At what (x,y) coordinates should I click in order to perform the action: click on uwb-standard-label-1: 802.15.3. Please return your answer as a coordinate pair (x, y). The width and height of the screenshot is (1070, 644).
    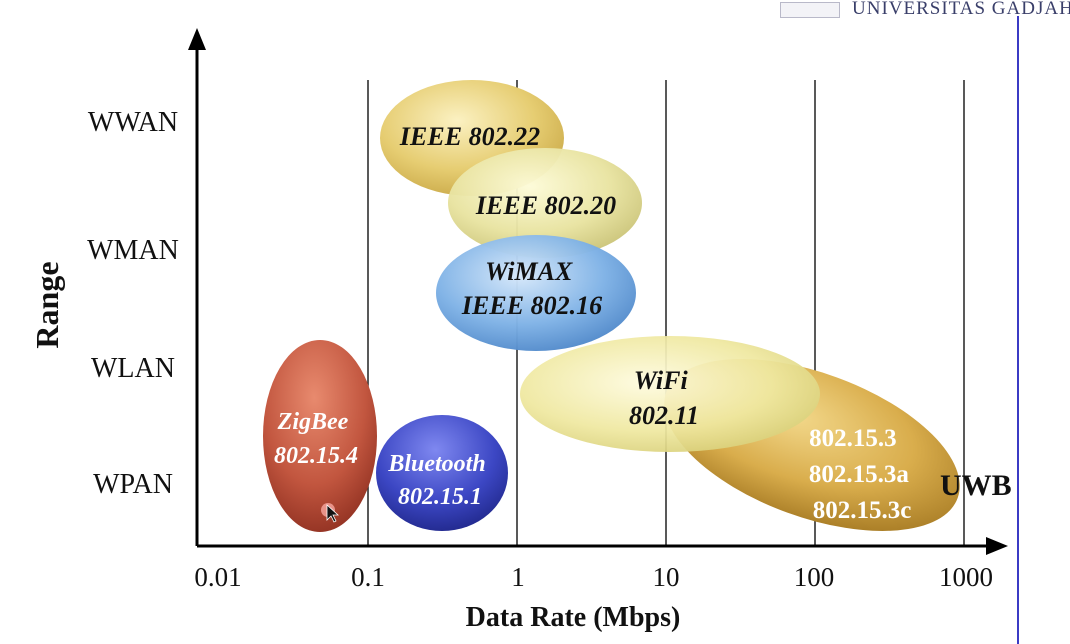
    Looking at the image, I should click on (853, 438).